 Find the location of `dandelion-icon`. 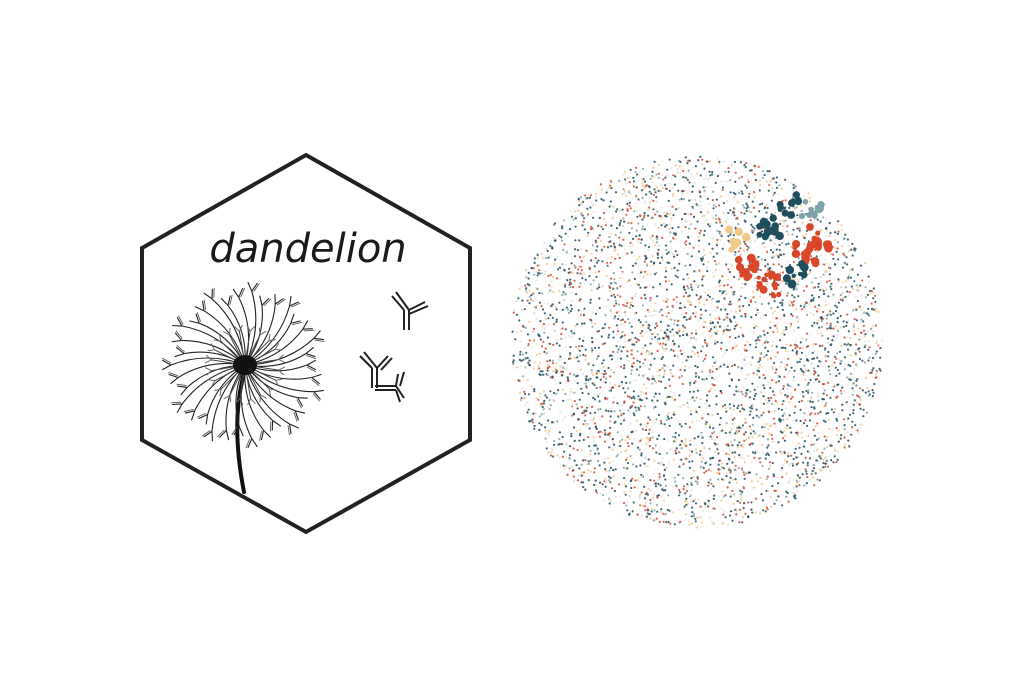

dandelion-icon is located at coordinates (243, 387).